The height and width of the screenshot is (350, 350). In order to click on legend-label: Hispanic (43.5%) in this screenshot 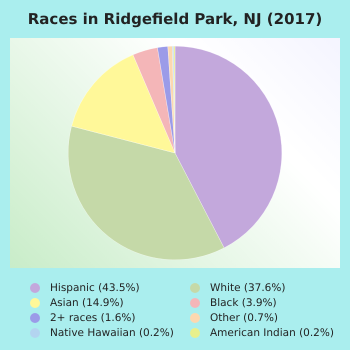, I will do `click(95, 288)`.